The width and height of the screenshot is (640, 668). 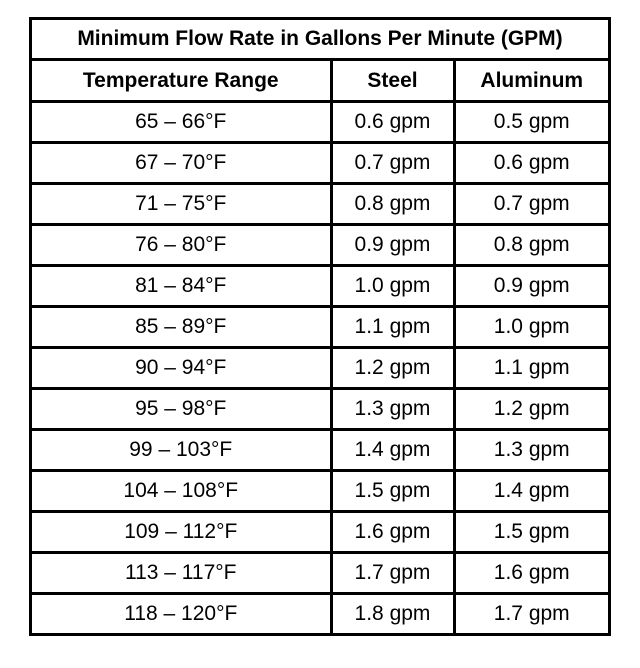 I want to click on steel-flow-cell: 0.9 gpm, so click(x=393, y=245).